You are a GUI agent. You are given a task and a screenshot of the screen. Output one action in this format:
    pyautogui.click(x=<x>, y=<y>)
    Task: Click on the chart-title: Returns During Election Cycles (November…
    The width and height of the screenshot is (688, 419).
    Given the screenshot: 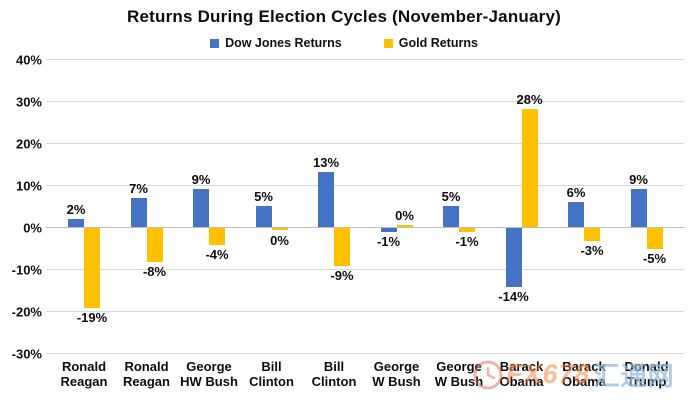 What is the action you would take?
    pyautogui.click(x=344, y=16)
    